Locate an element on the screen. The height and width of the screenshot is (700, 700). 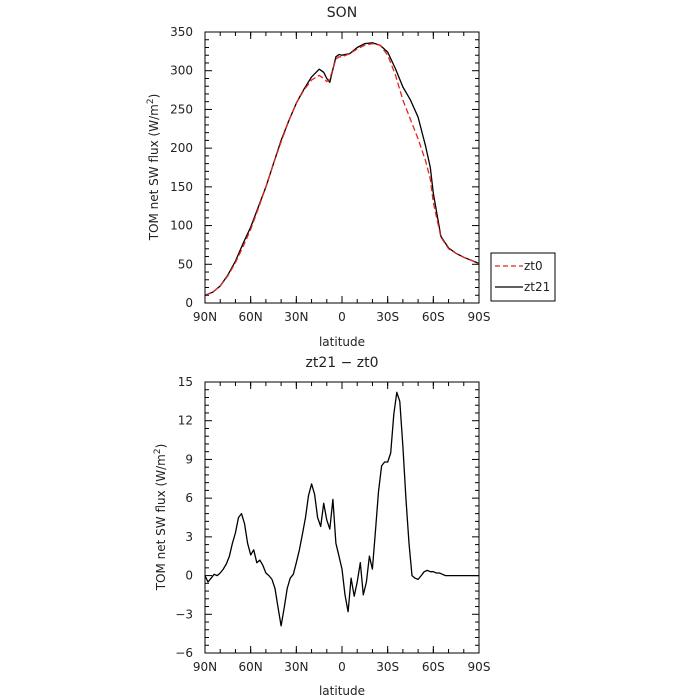
chart-bottom-xtick-label: 30S is located at coordinates (387, 667).